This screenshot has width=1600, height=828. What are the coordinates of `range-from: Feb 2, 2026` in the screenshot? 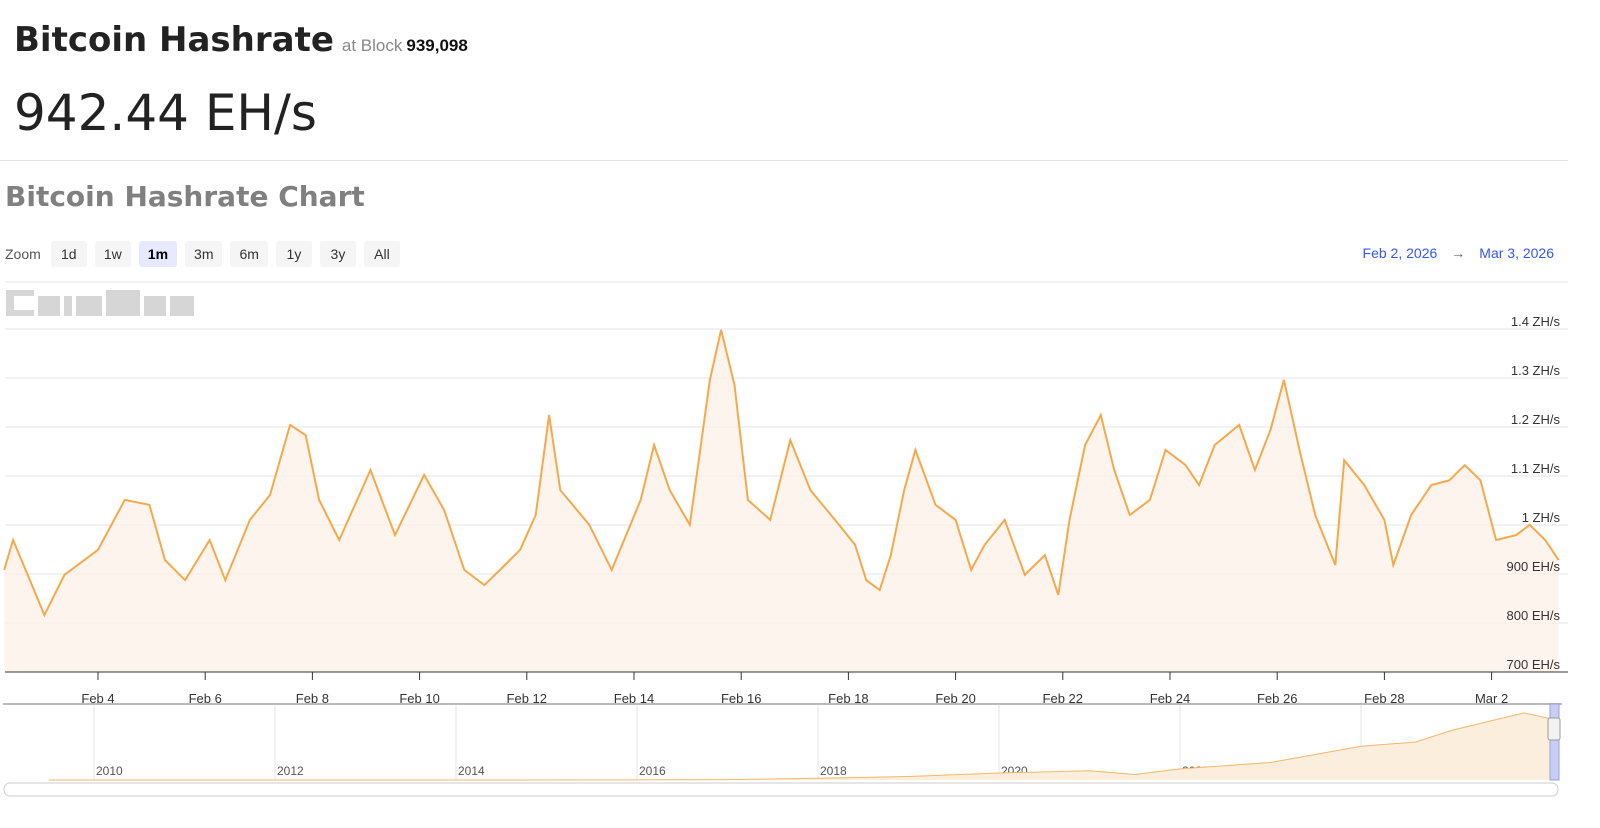 It's located at (1400, 253).